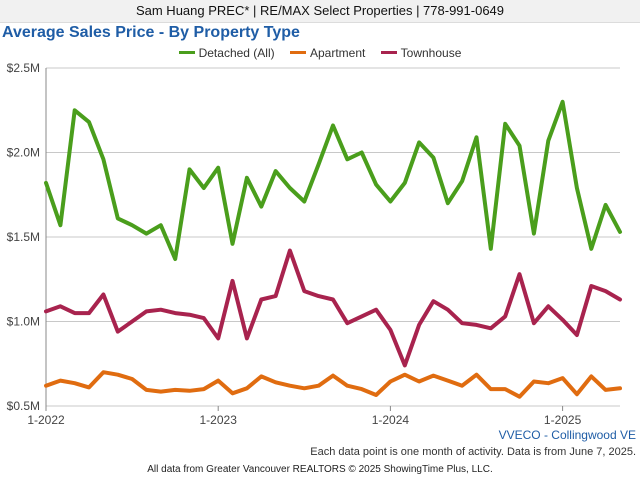 The width and height of the screenshot is (640, 480). Describe the element at coordinates (567, 435) in the screenshot. I see `region-label: VVECO - Collingwood VE` at that location.